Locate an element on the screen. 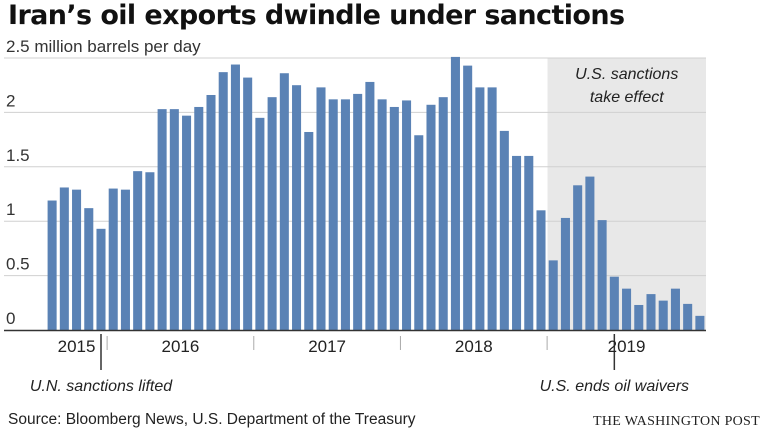 The image size is (768, 434). y-tick-label: 1 is located at coordinates (10, 209).